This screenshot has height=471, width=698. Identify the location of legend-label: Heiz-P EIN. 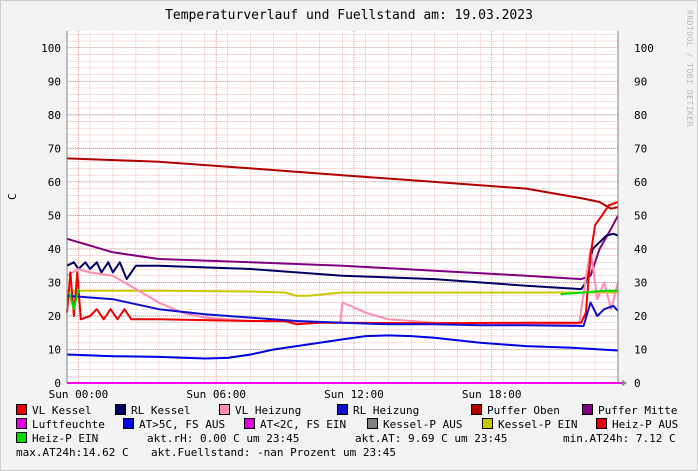
(65, 438).